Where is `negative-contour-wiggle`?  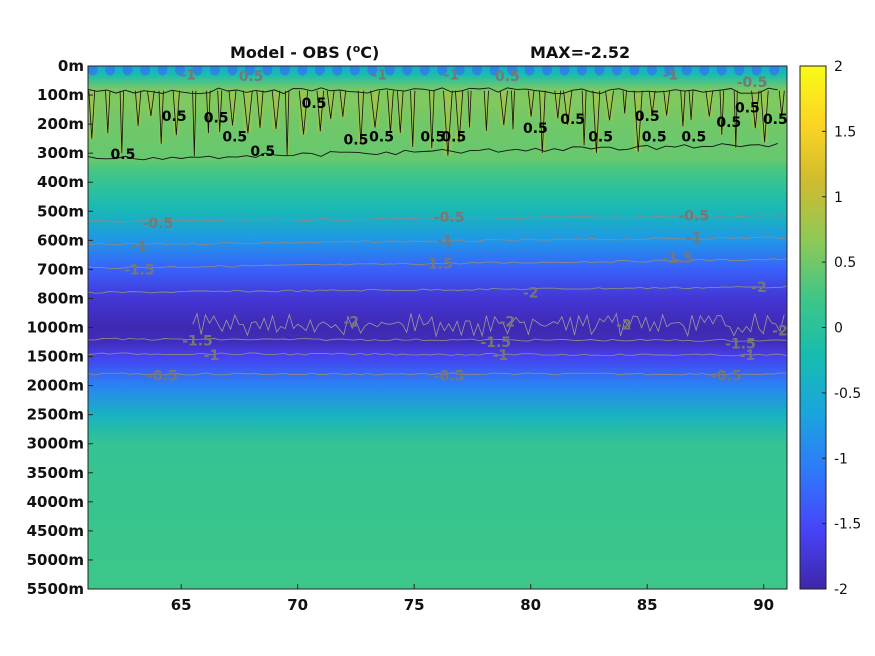 negative-contour-wiggle is located at coordinates (488, 325).